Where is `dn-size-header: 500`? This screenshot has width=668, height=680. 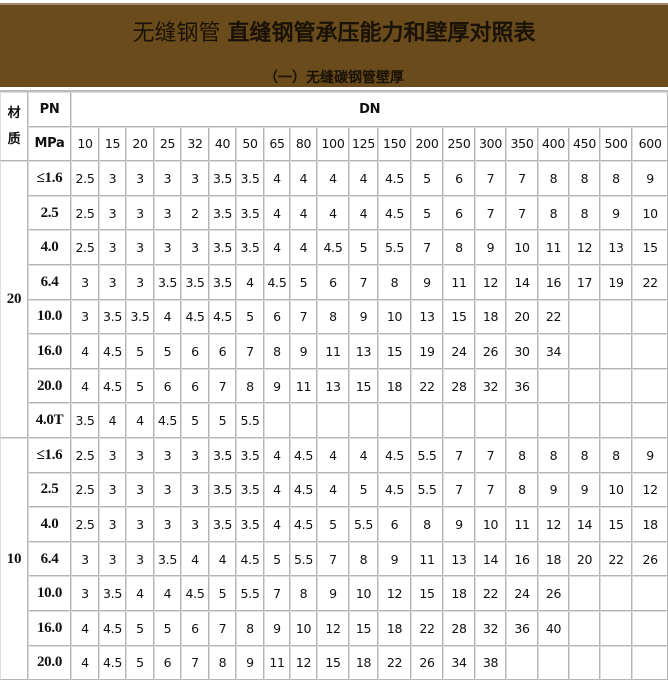
dn-size-header: 500 is located at coordinates (616, 144).